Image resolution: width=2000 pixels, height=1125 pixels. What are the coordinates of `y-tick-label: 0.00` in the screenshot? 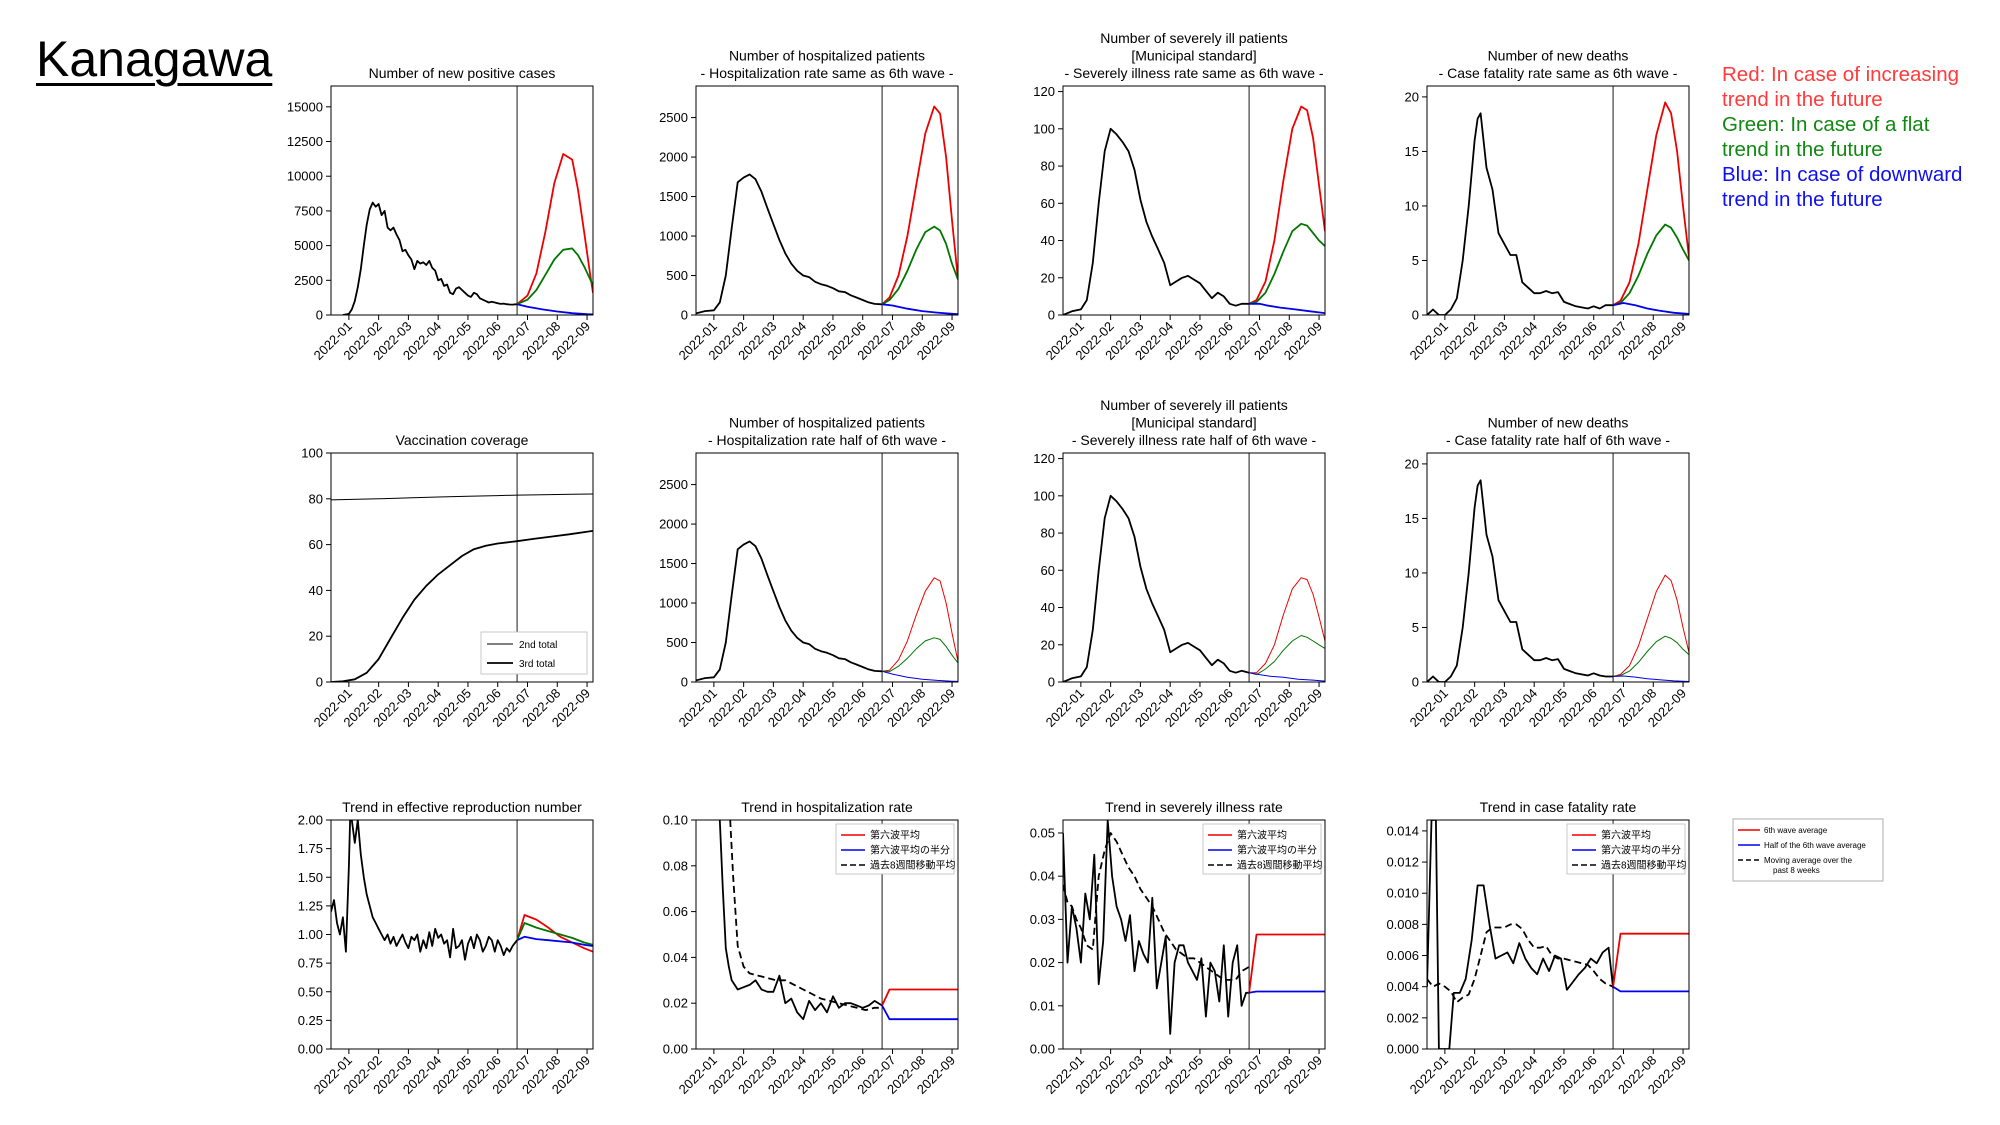 It's located at (675, 1049).